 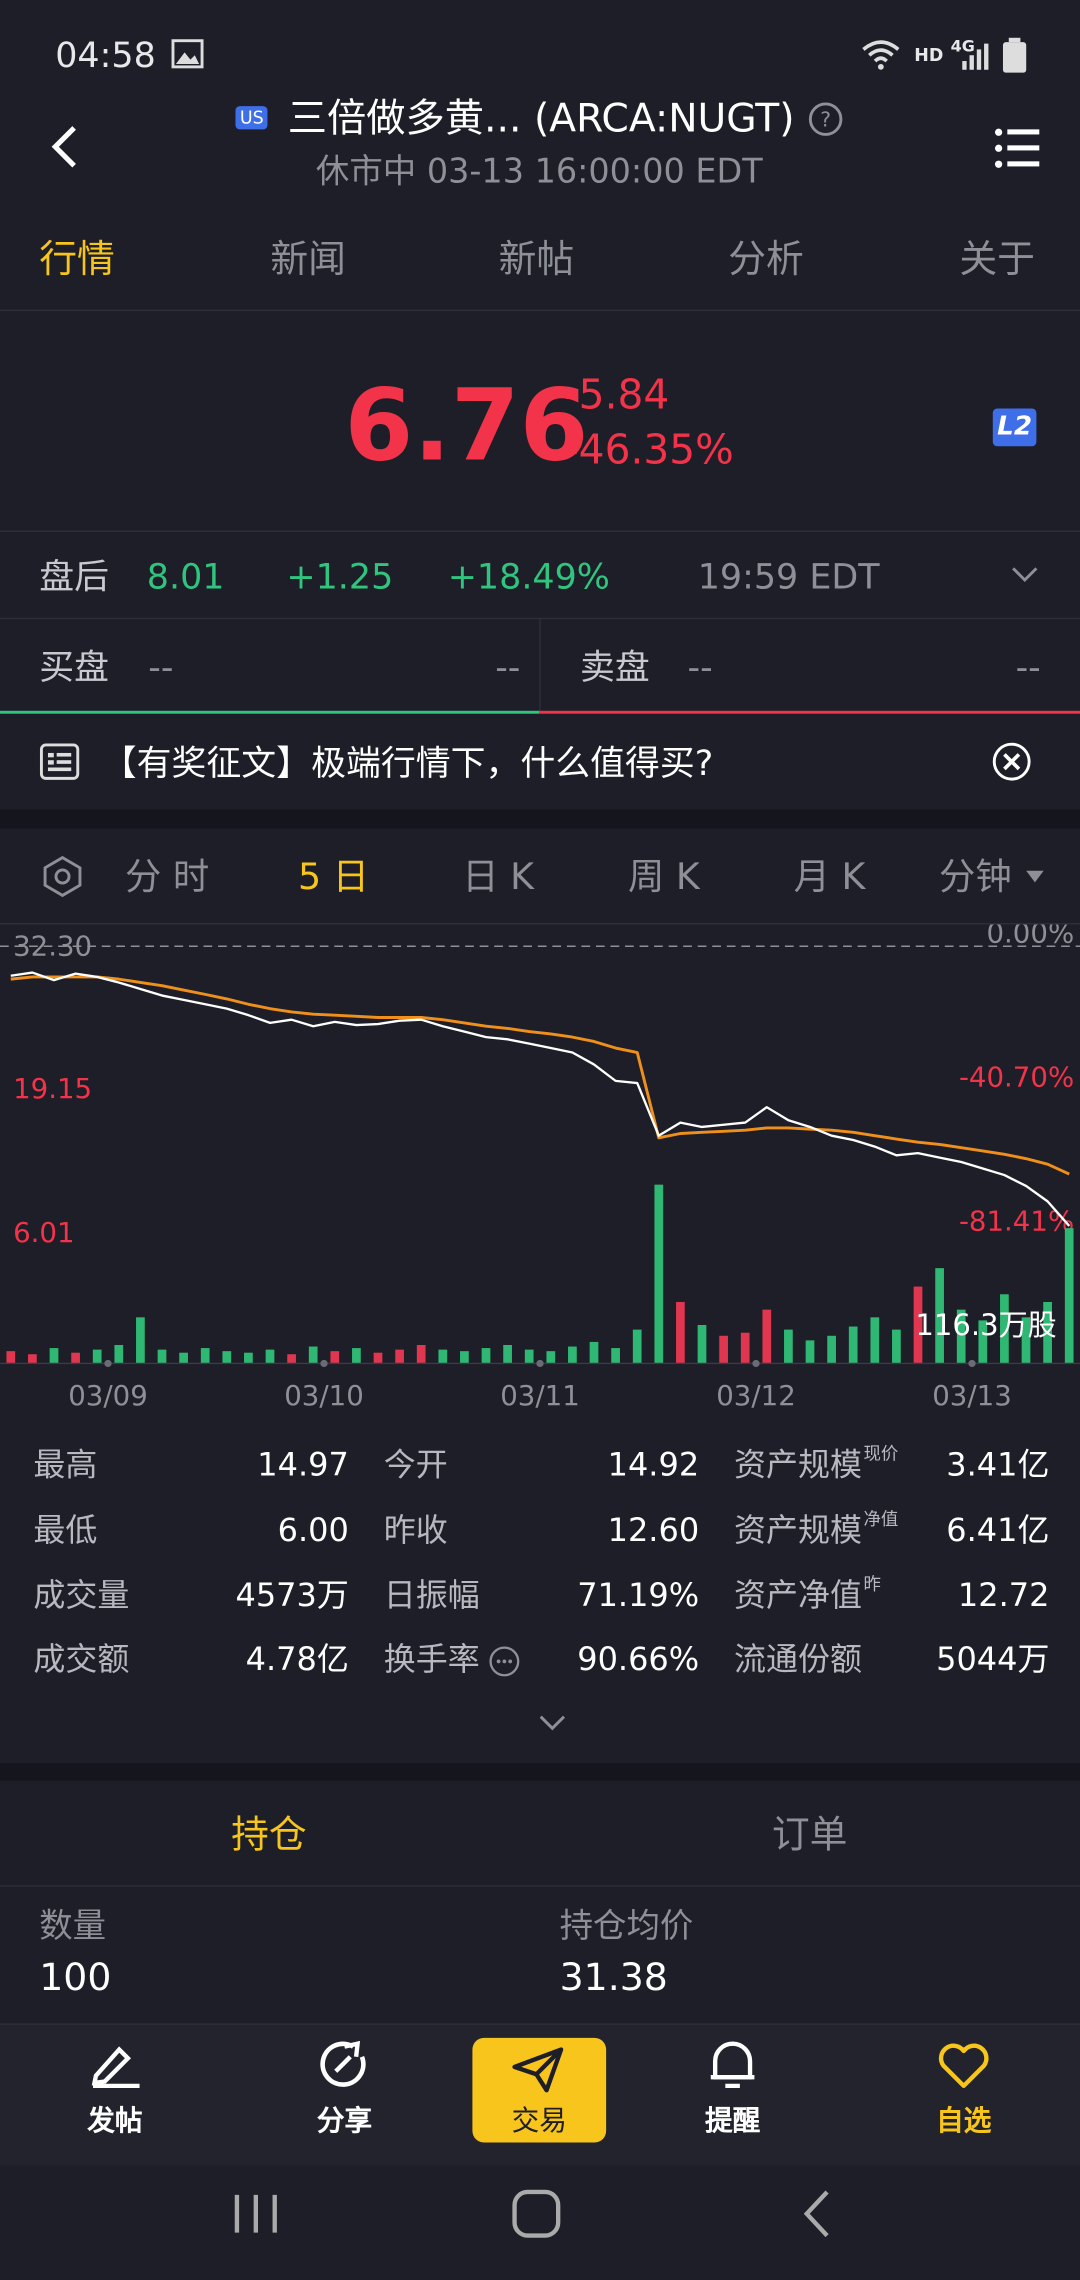 I want to click on back-button, so click(x=63, y=147).